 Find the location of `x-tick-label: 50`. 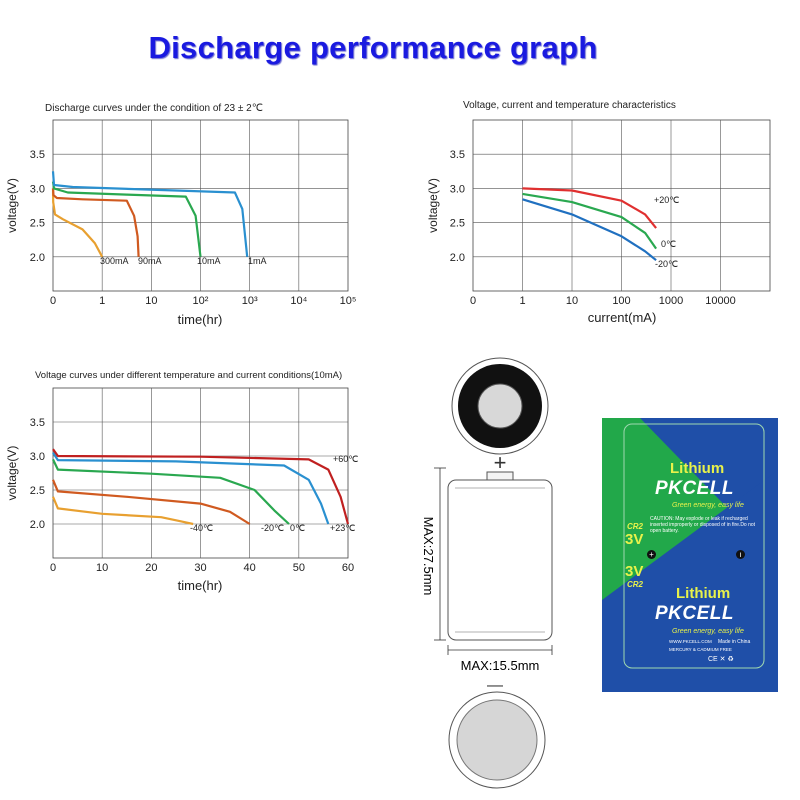

x-tick-label: 50 is located at coordinates (299, 568).